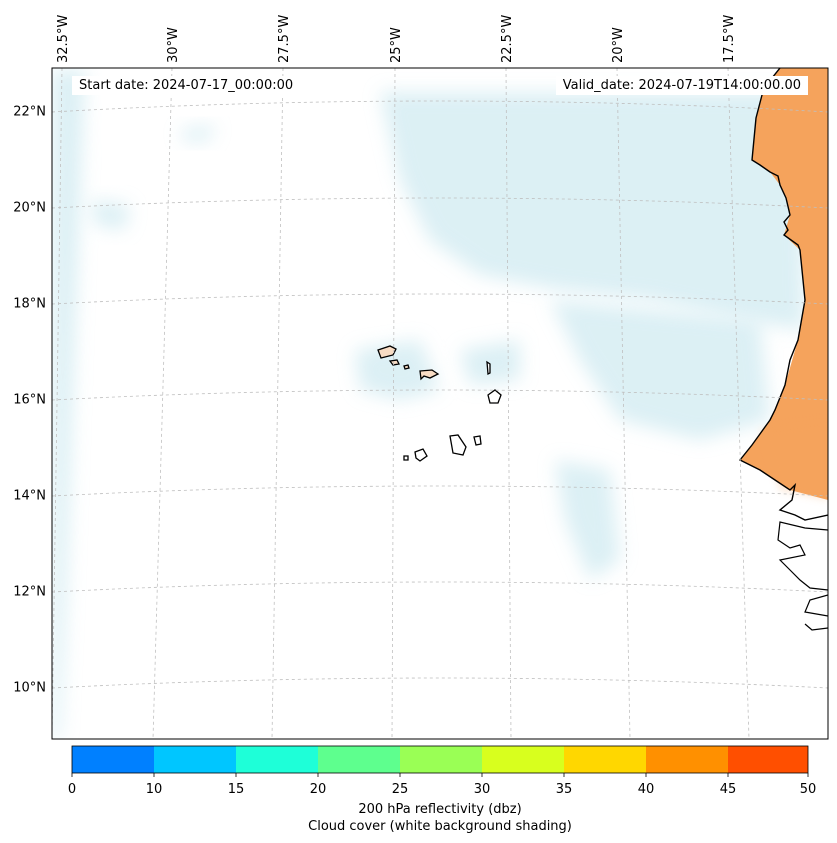  Describe the element at coordinates (400, 789) in the screenshot. I see `colorbar-tick-label: 25` at that location.